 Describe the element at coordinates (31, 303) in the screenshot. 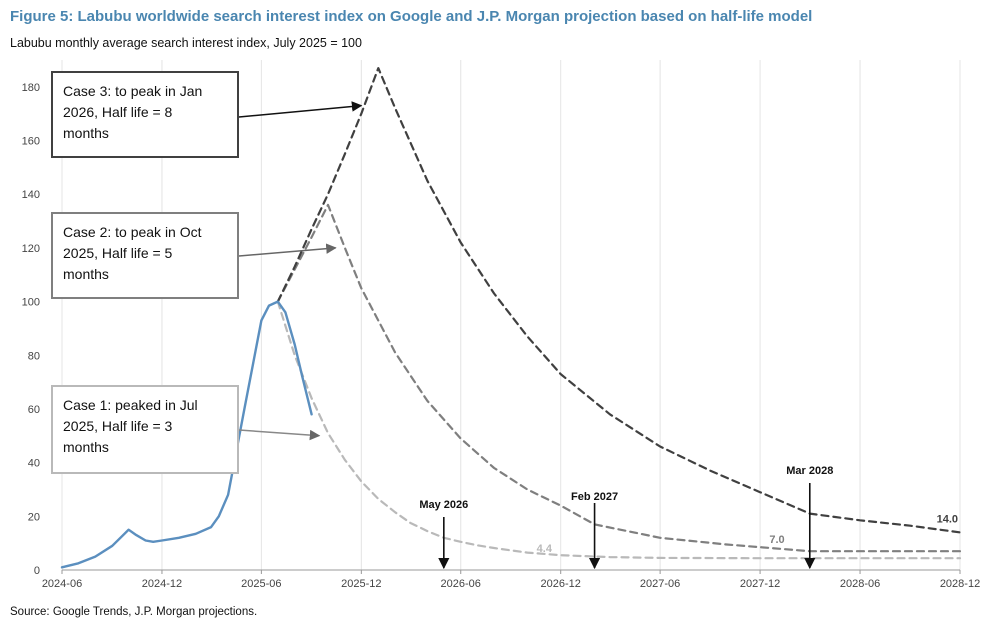

I see `y-tick-label: 100` at that location.